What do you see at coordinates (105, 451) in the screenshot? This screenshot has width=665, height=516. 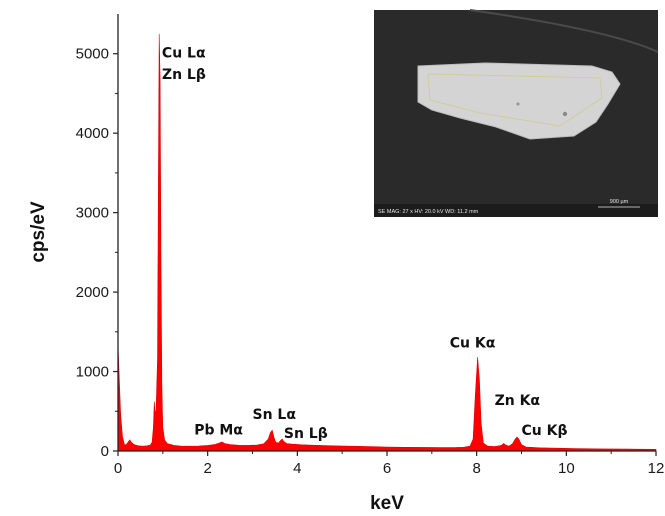 I see `y-tick-label: 0` at bounding box center [105, 451].